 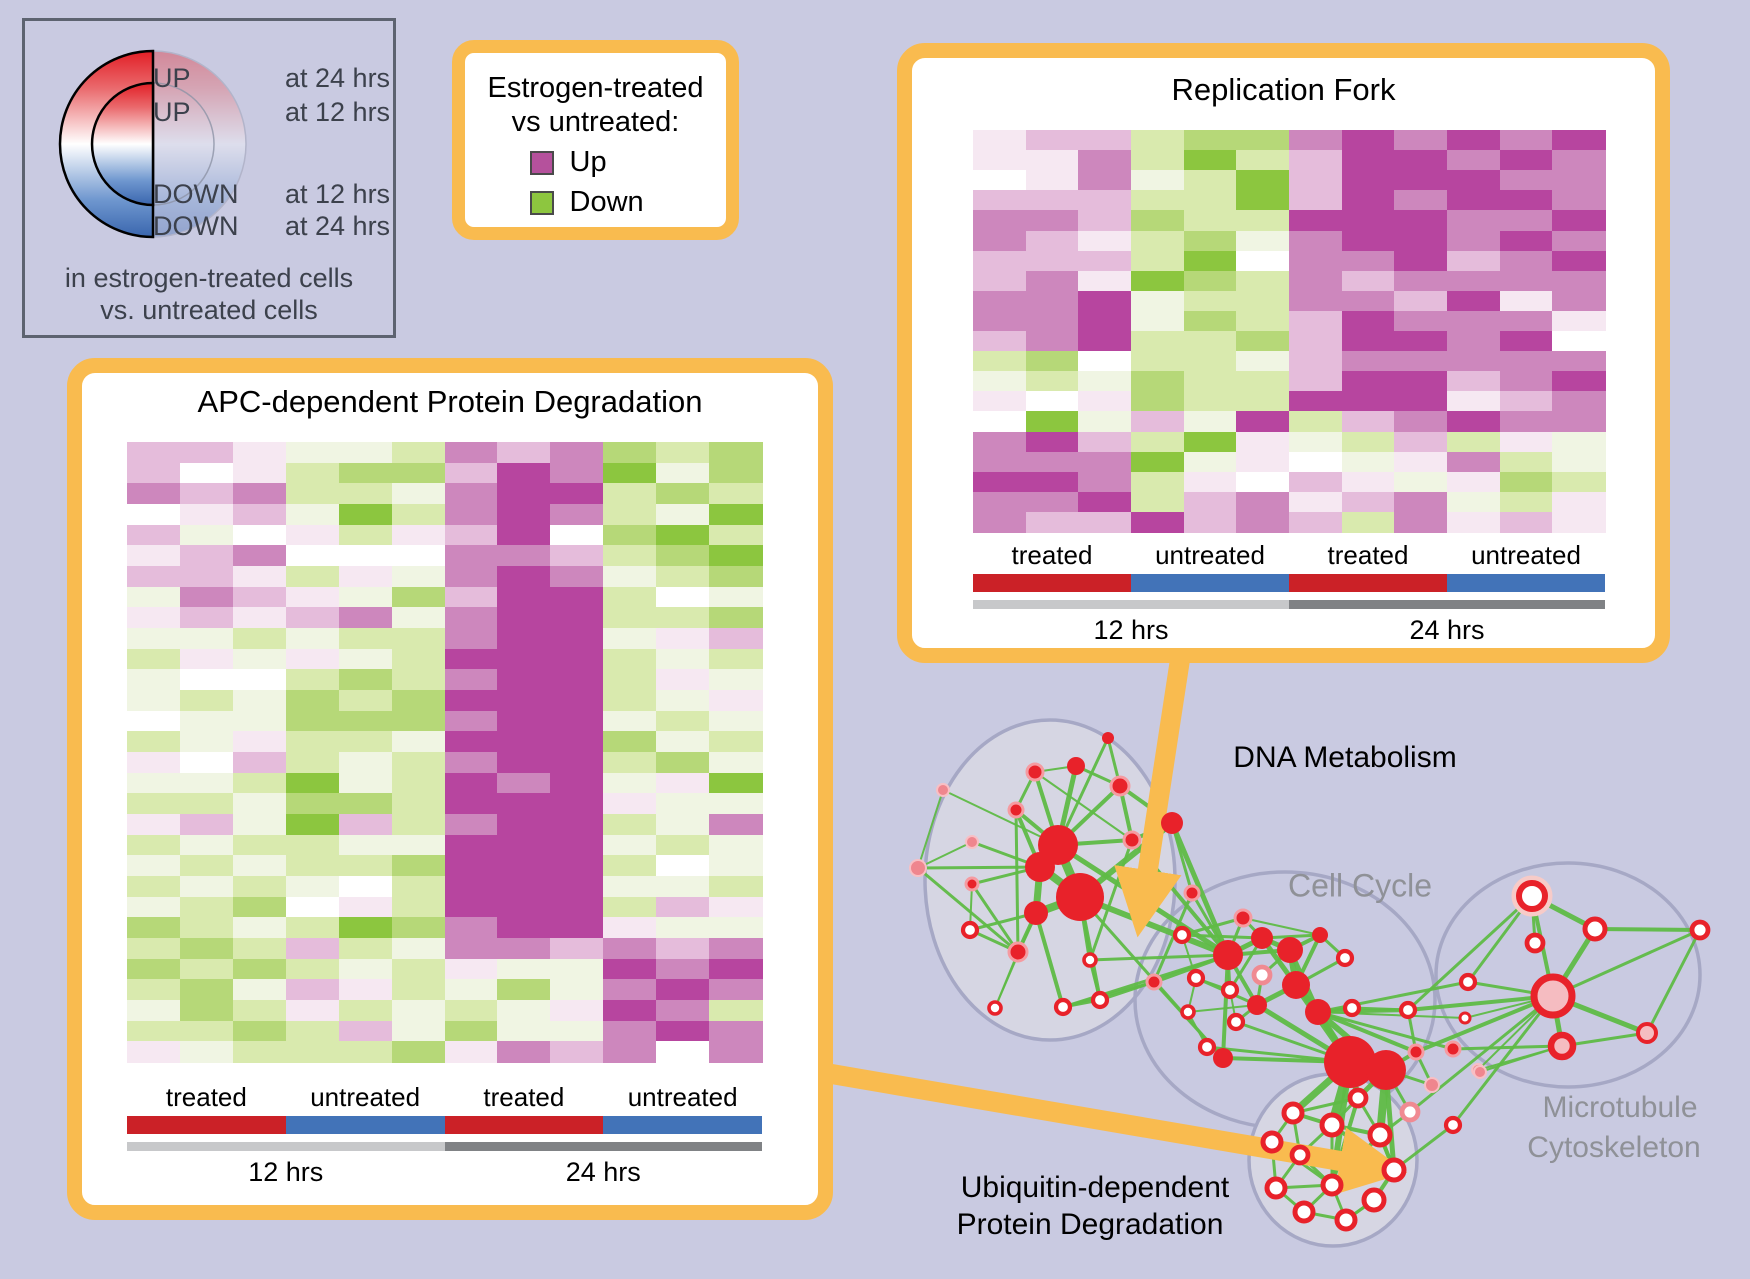 What do you see at coordinates (1296, 985) in the screenshot?
I see `network-node-s` at bounding box center [1296, 985].